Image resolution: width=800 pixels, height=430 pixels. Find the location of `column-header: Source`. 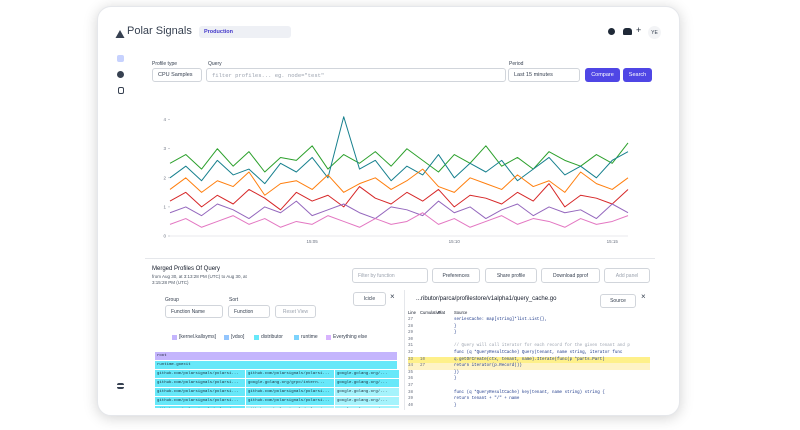

column-header: Source is located at coordinates (461, 312).